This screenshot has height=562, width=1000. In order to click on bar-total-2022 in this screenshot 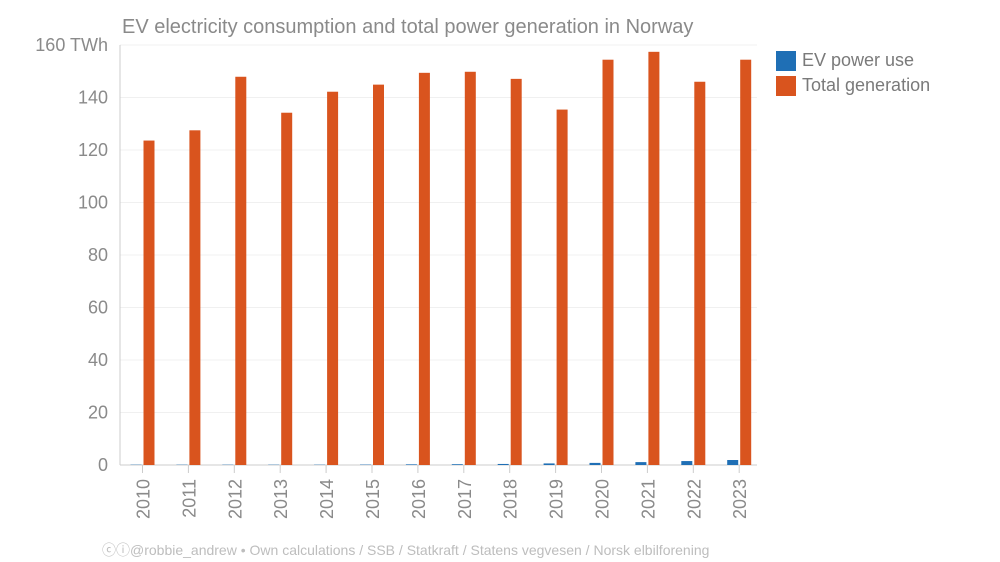, I will do `click(700, 273)`.